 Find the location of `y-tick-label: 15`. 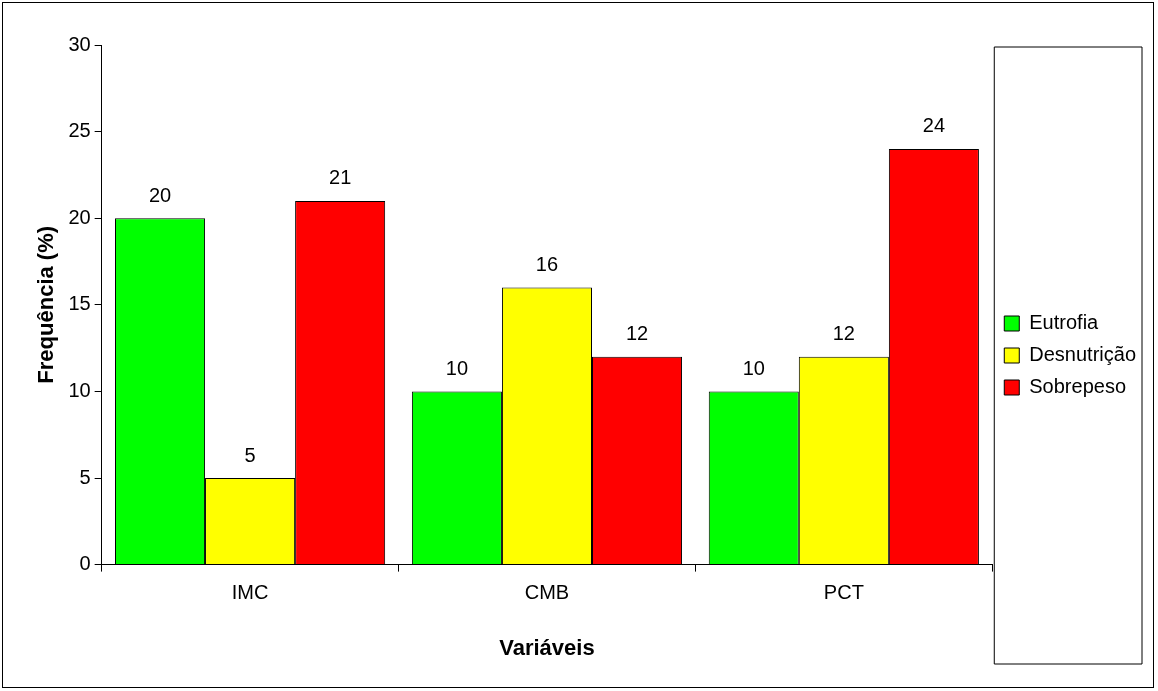

y-tick-label: 15 is located at coordinates (79, 303).